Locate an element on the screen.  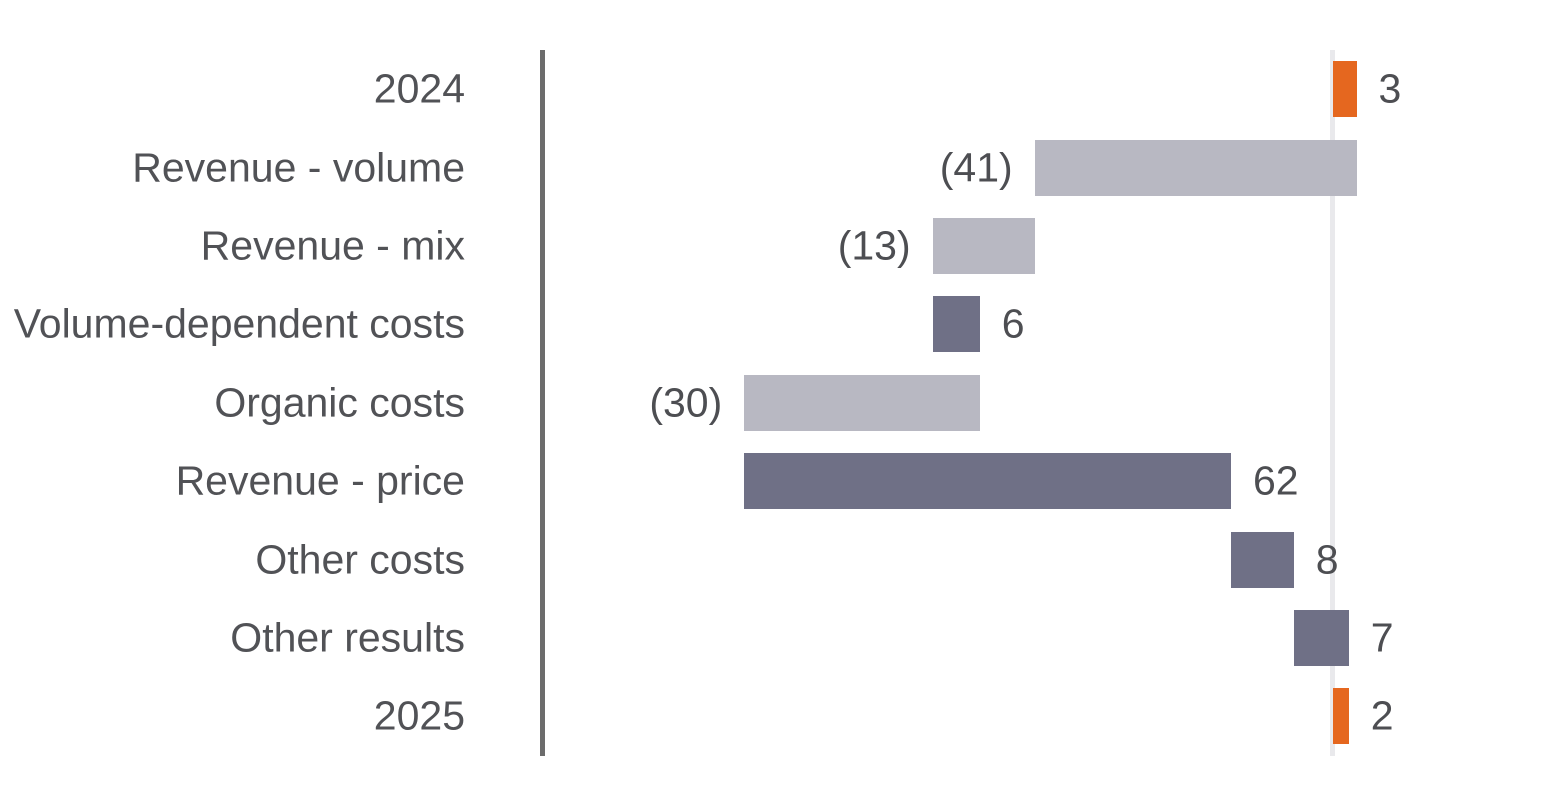
category-label: Volume-dependent costs is located at coordinates (239, 323).